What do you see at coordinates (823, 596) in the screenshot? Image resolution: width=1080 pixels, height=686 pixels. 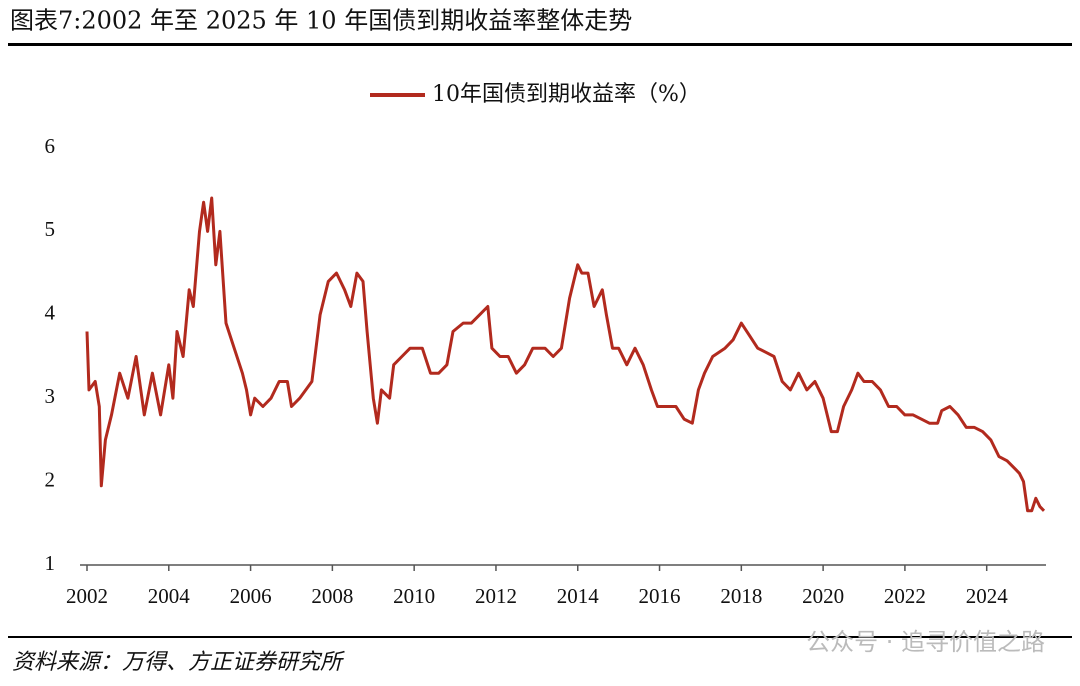 I see `x-tick-label: 2020` at bounding box center [823, 596].